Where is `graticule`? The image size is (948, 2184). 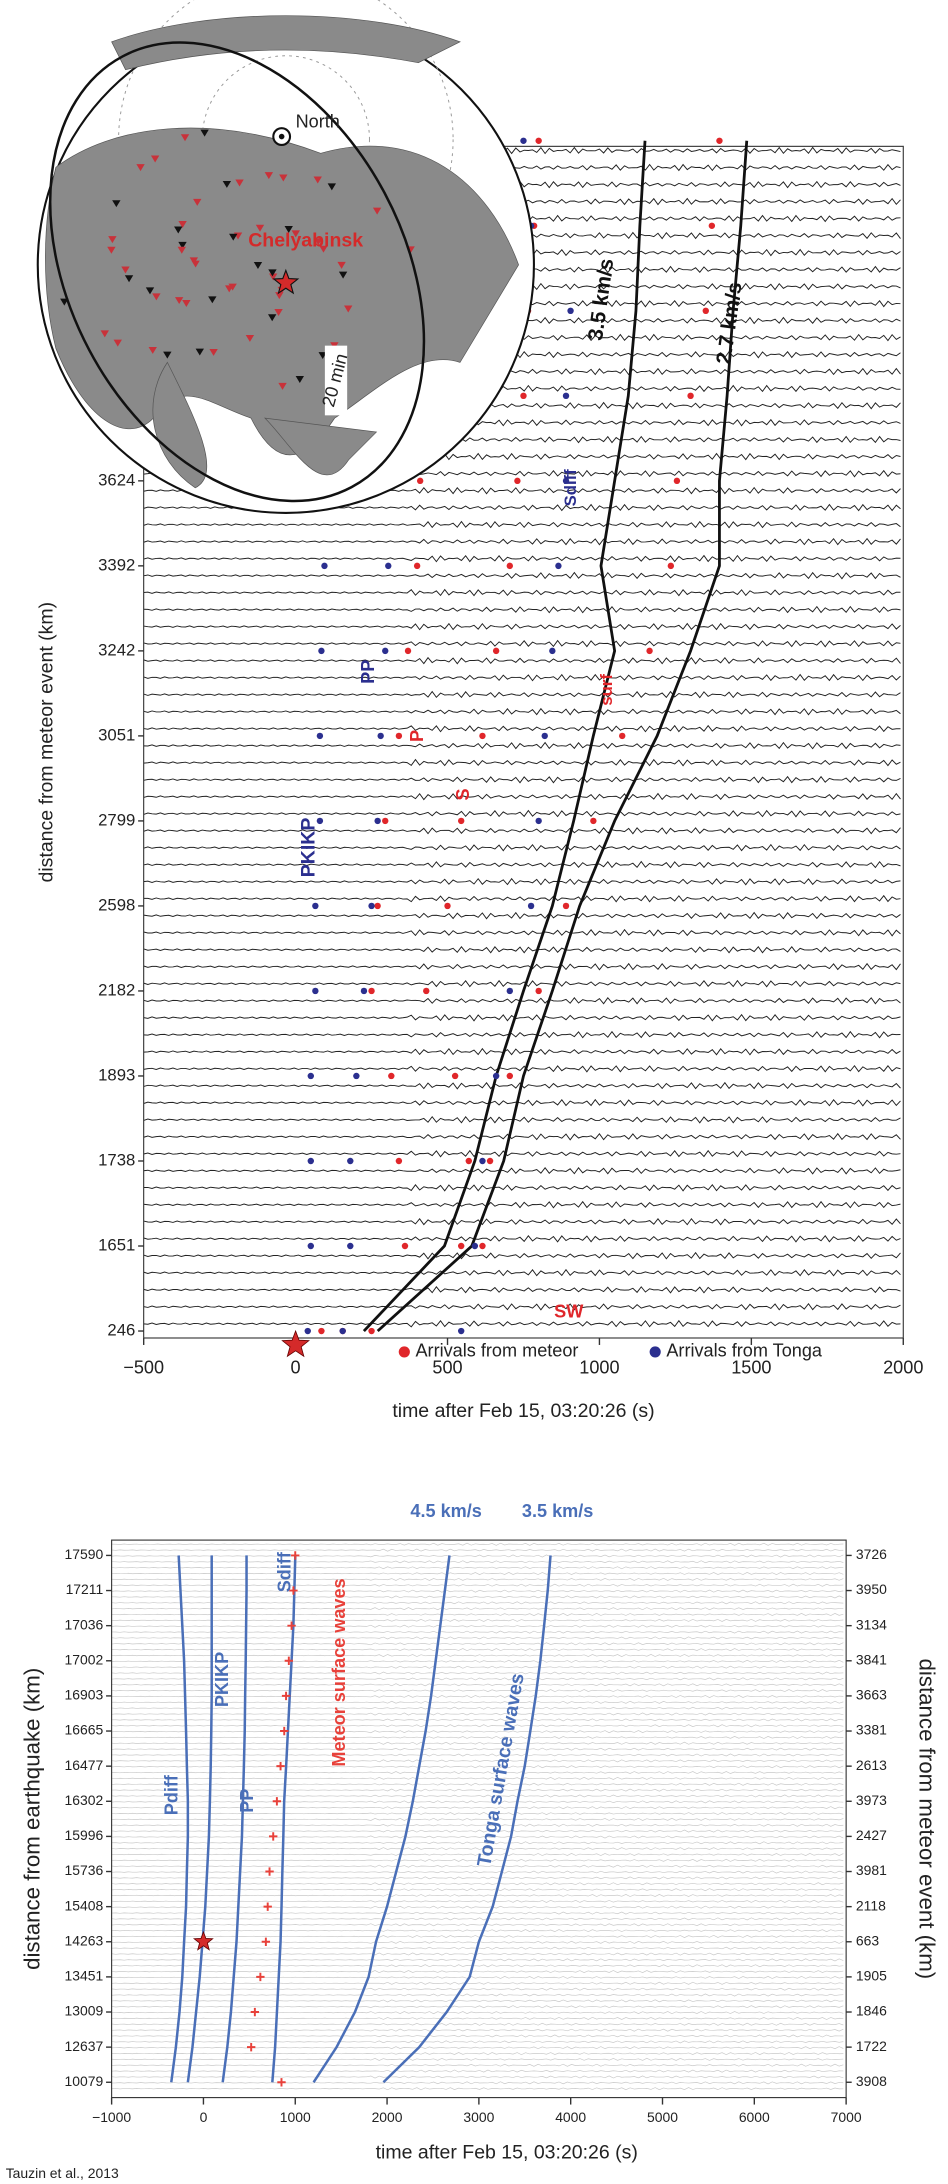 graticule is located at coordinates (285, 139).